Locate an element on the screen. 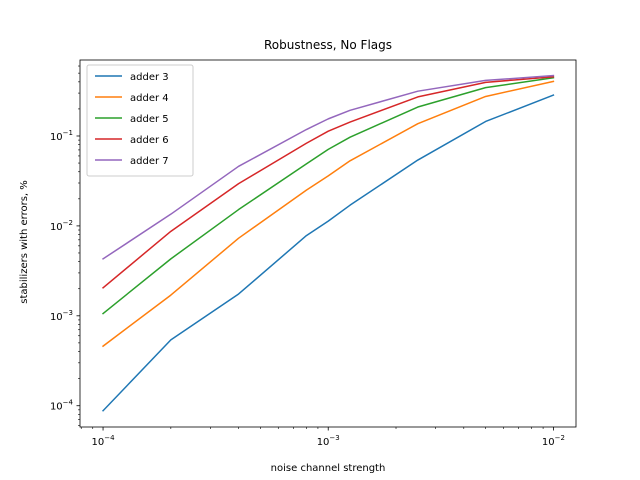 The width and height of the screenshot is (640, 480). x-tick-label: 10⁻⁴ is located at coordinates (104, 441).